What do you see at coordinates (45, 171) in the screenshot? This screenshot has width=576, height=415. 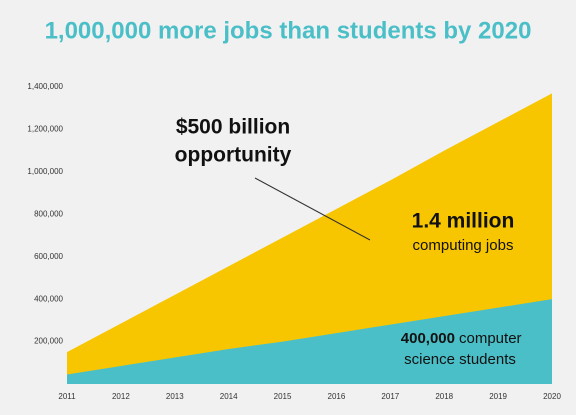 I see `y-tick-label: 1,000,000` at bounding box center [45, 171].